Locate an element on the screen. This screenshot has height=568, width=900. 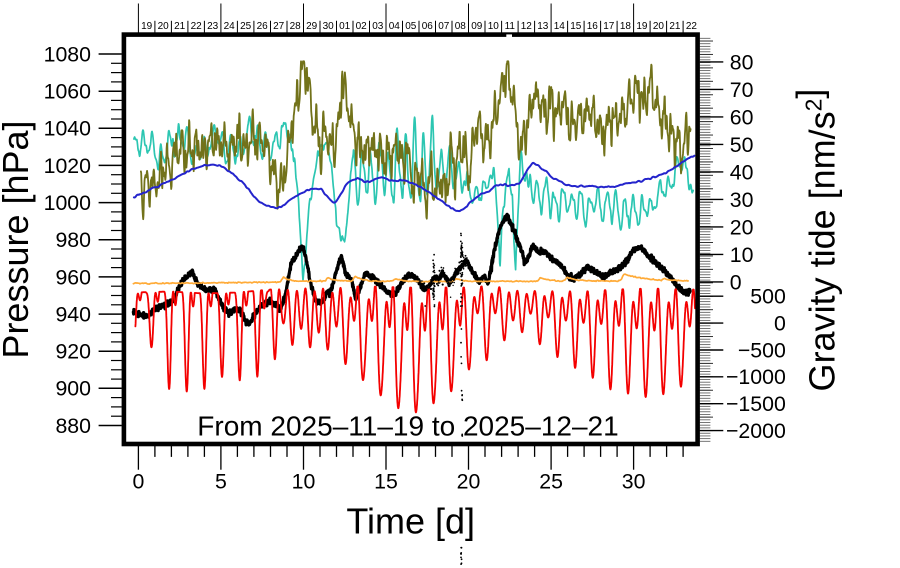
svg-text: 50 is located at coordinates (742, 145).